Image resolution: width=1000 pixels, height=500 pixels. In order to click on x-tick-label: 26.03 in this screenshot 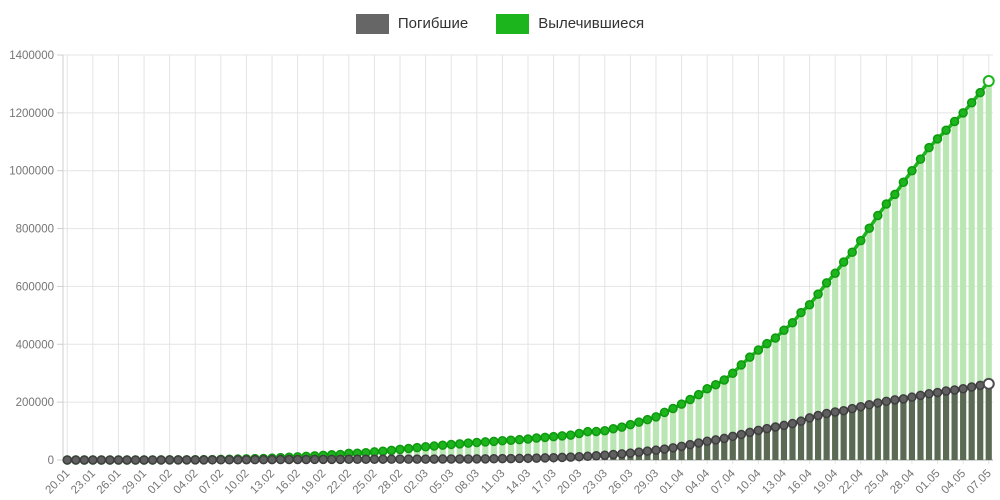, I will do `click(621, 482)`.